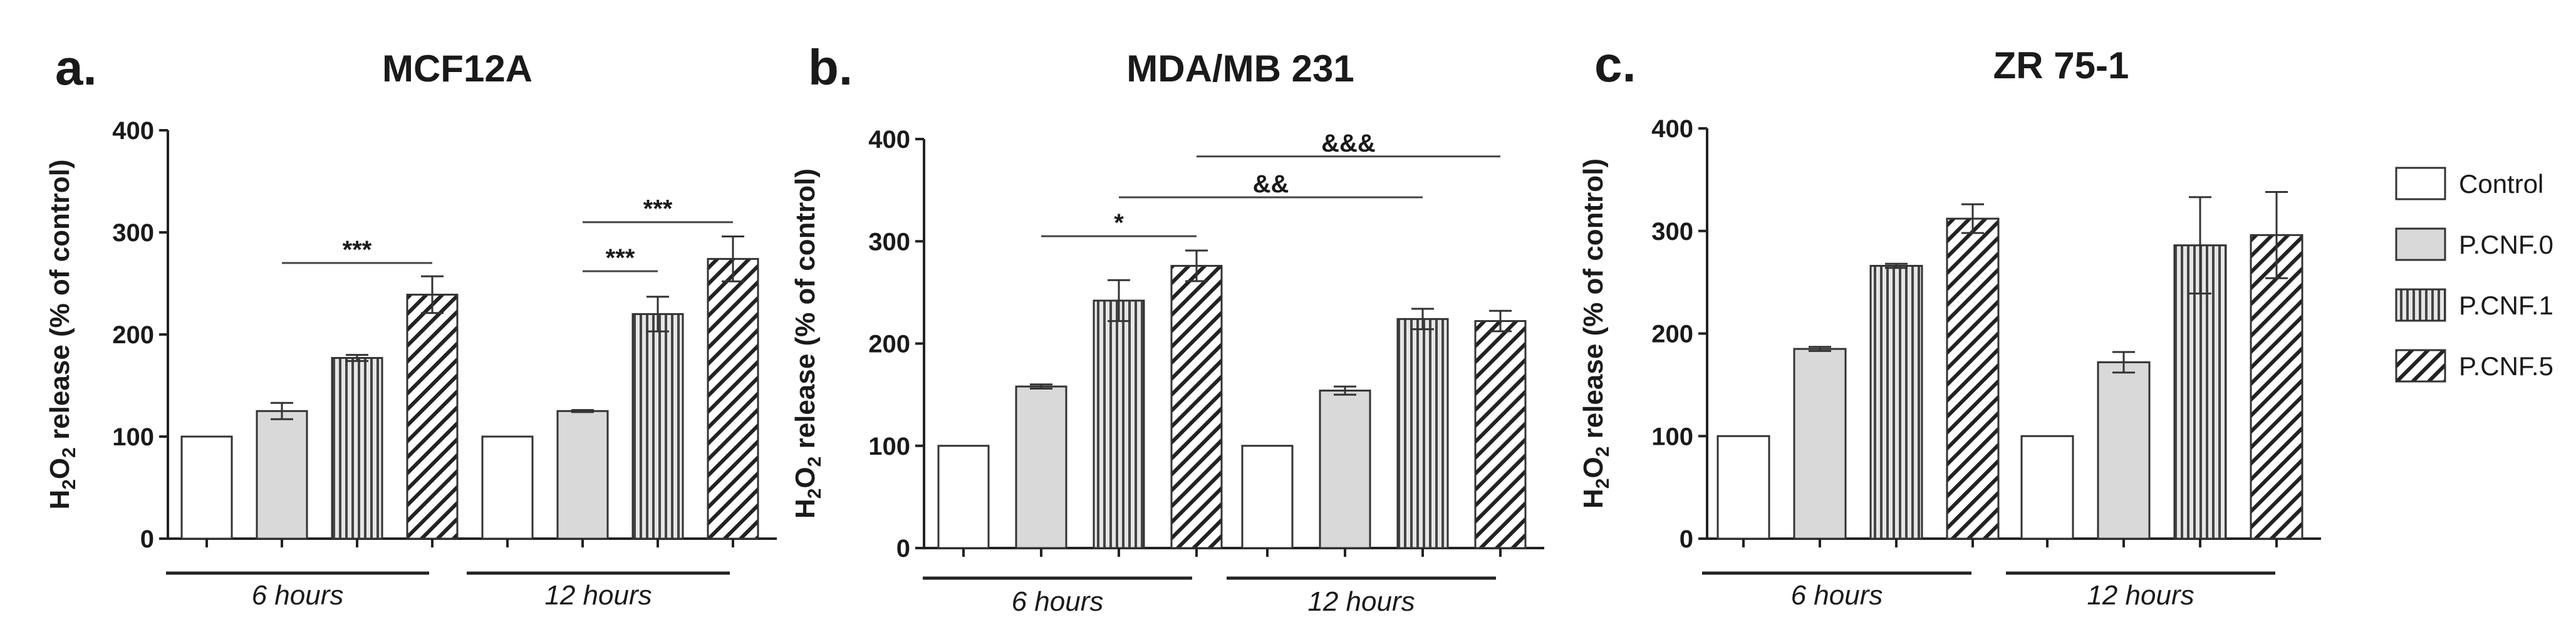 The image size is (2576, 637). What do you see at coordinates (1271, 184) in the screenshot?
I see `significance-label: &&` at bounding box center [1271, 184].